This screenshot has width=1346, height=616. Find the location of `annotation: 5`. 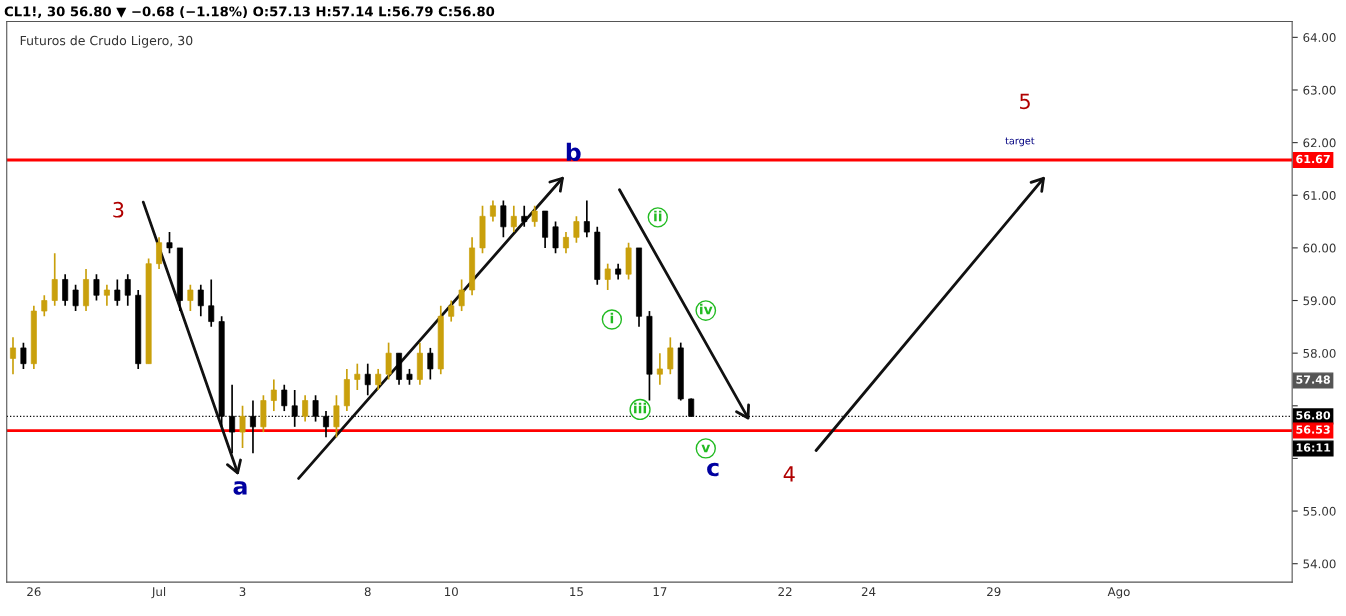

annotation: 5 is located at coordinates (1025, 101).